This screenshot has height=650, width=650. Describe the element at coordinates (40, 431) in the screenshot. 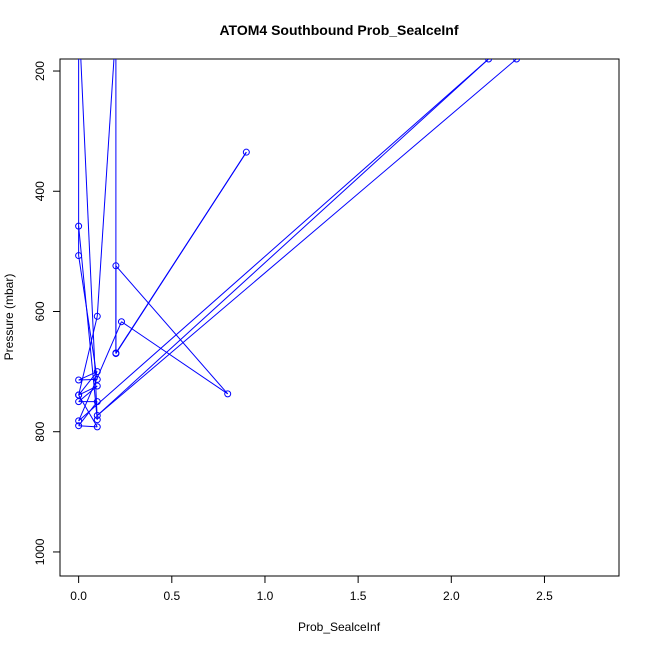

I see `y-tick-label: 800` at that location.